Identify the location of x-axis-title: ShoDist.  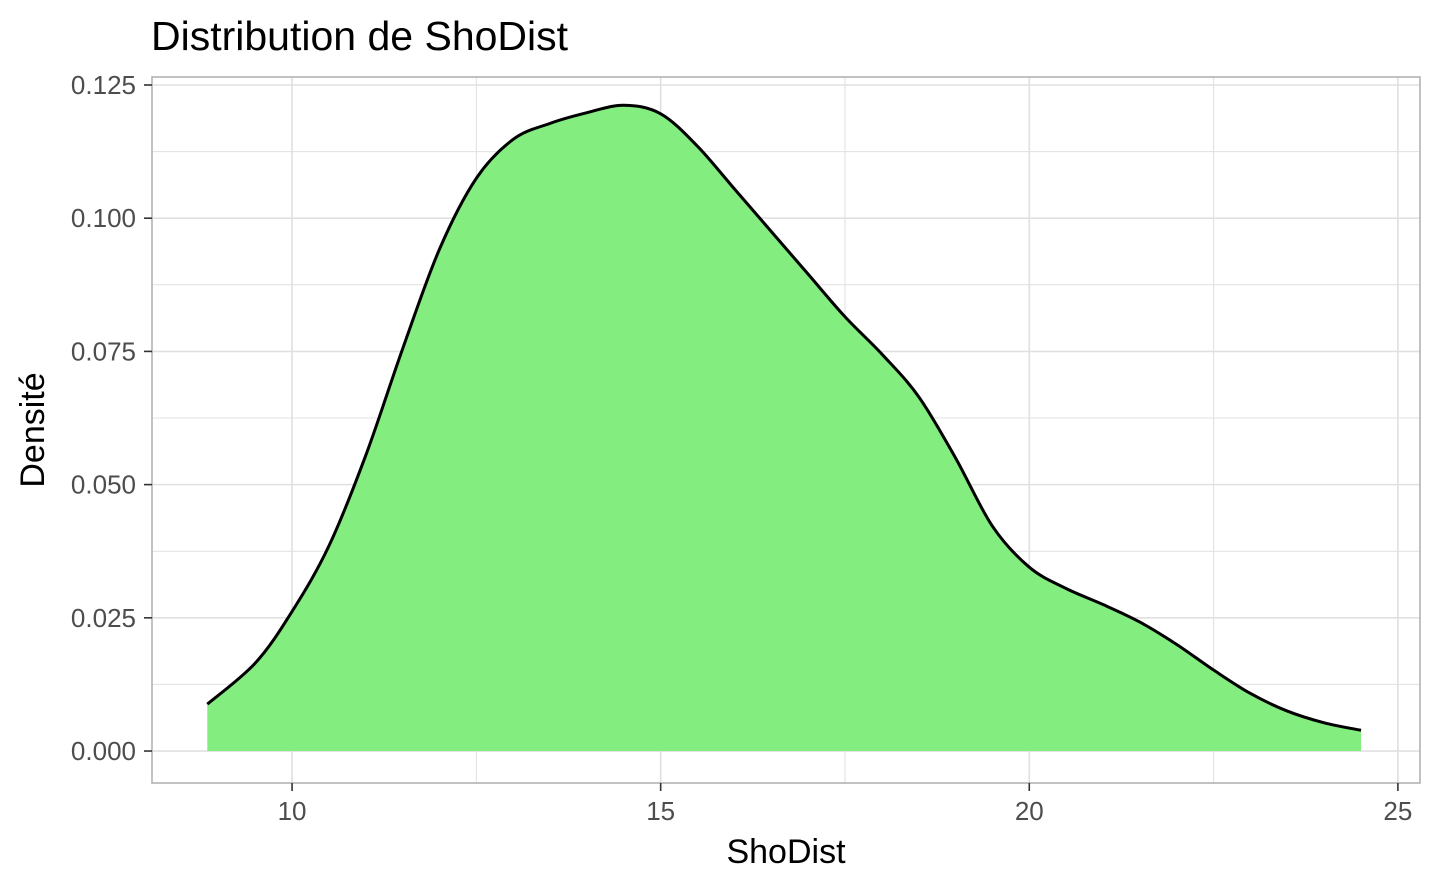
(786, 852).